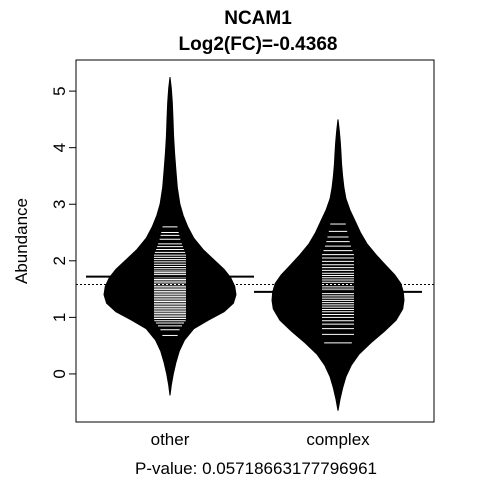  Describe the element at coordinates (59, 373) in the screenshot. I see `y-tick-label: 0` at that location.